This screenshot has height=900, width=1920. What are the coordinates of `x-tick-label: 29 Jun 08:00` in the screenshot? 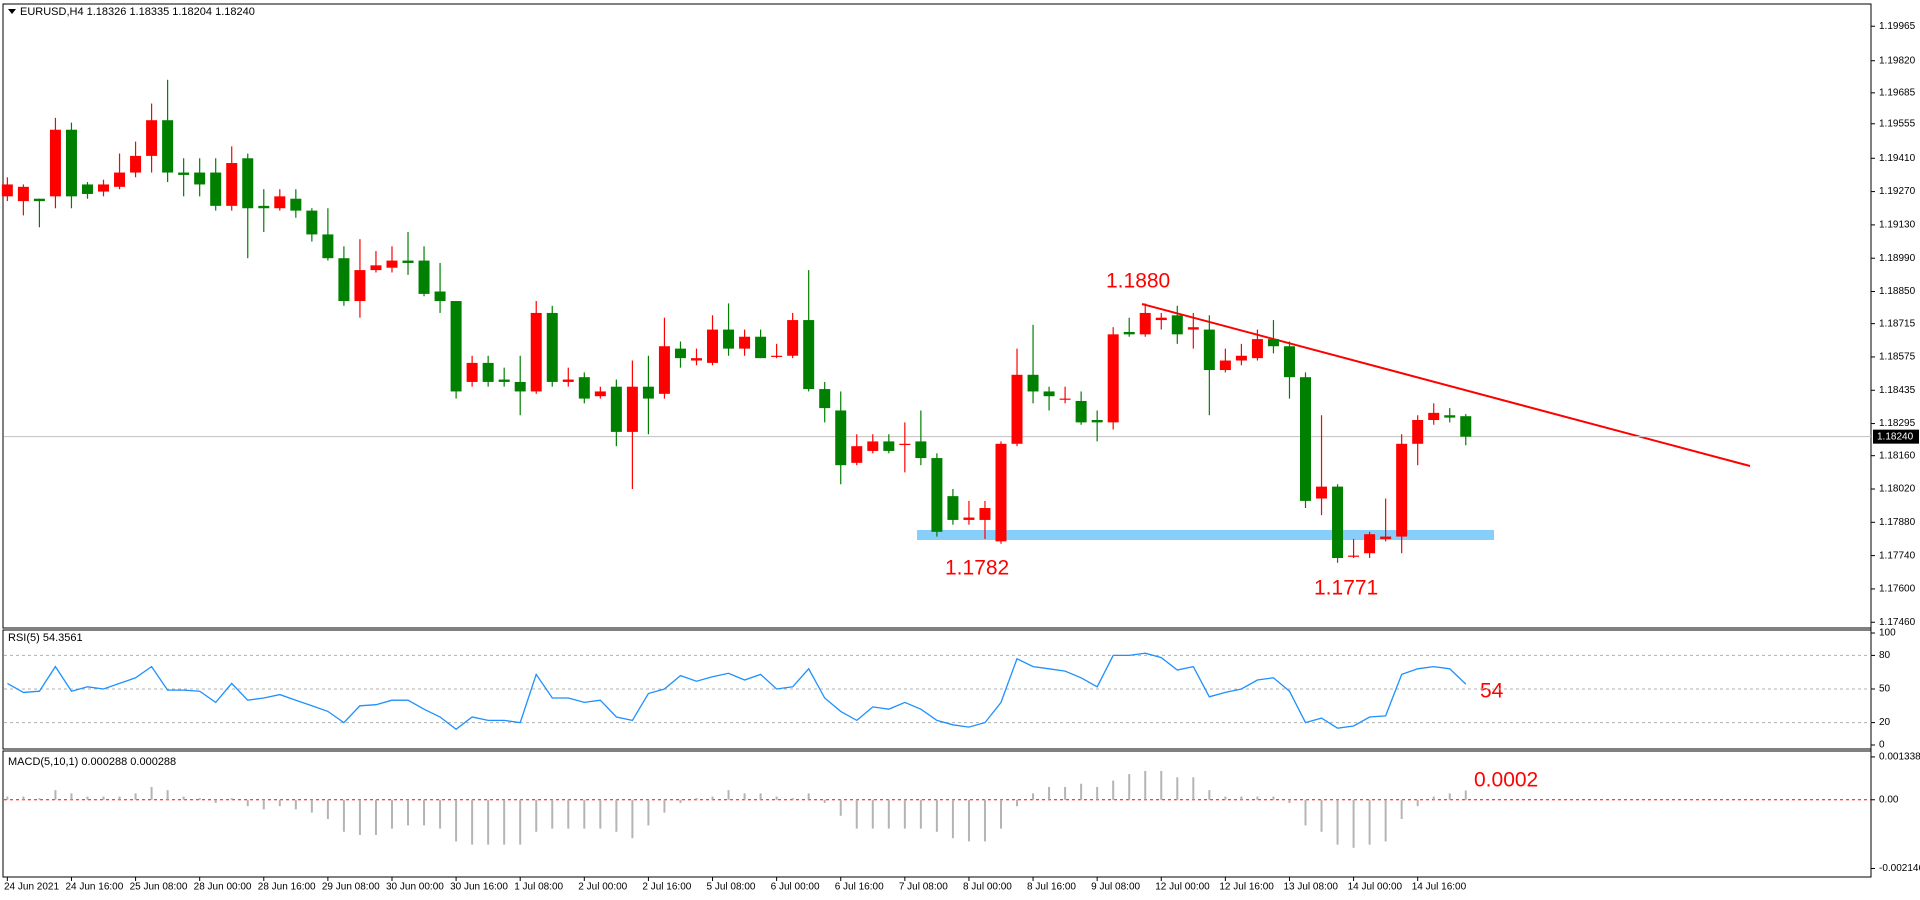 It's located at (351, 887).